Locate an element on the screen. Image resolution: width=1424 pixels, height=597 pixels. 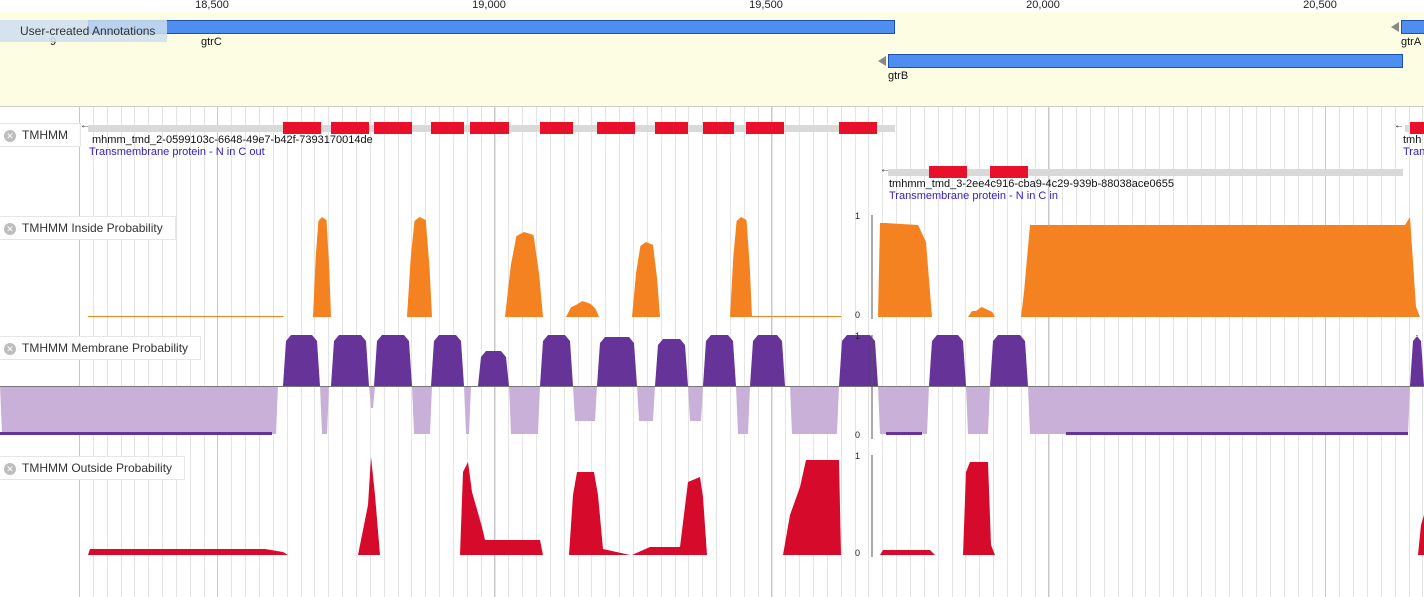
feature-gtrC is located at coordinates (491, 27).